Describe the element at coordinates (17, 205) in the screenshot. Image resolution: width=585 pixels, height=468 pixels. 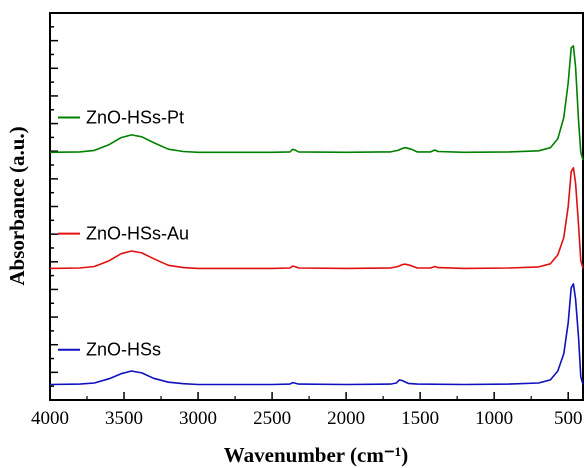
I see `y-axis-title: Absorbance (a.u.)` at that location.